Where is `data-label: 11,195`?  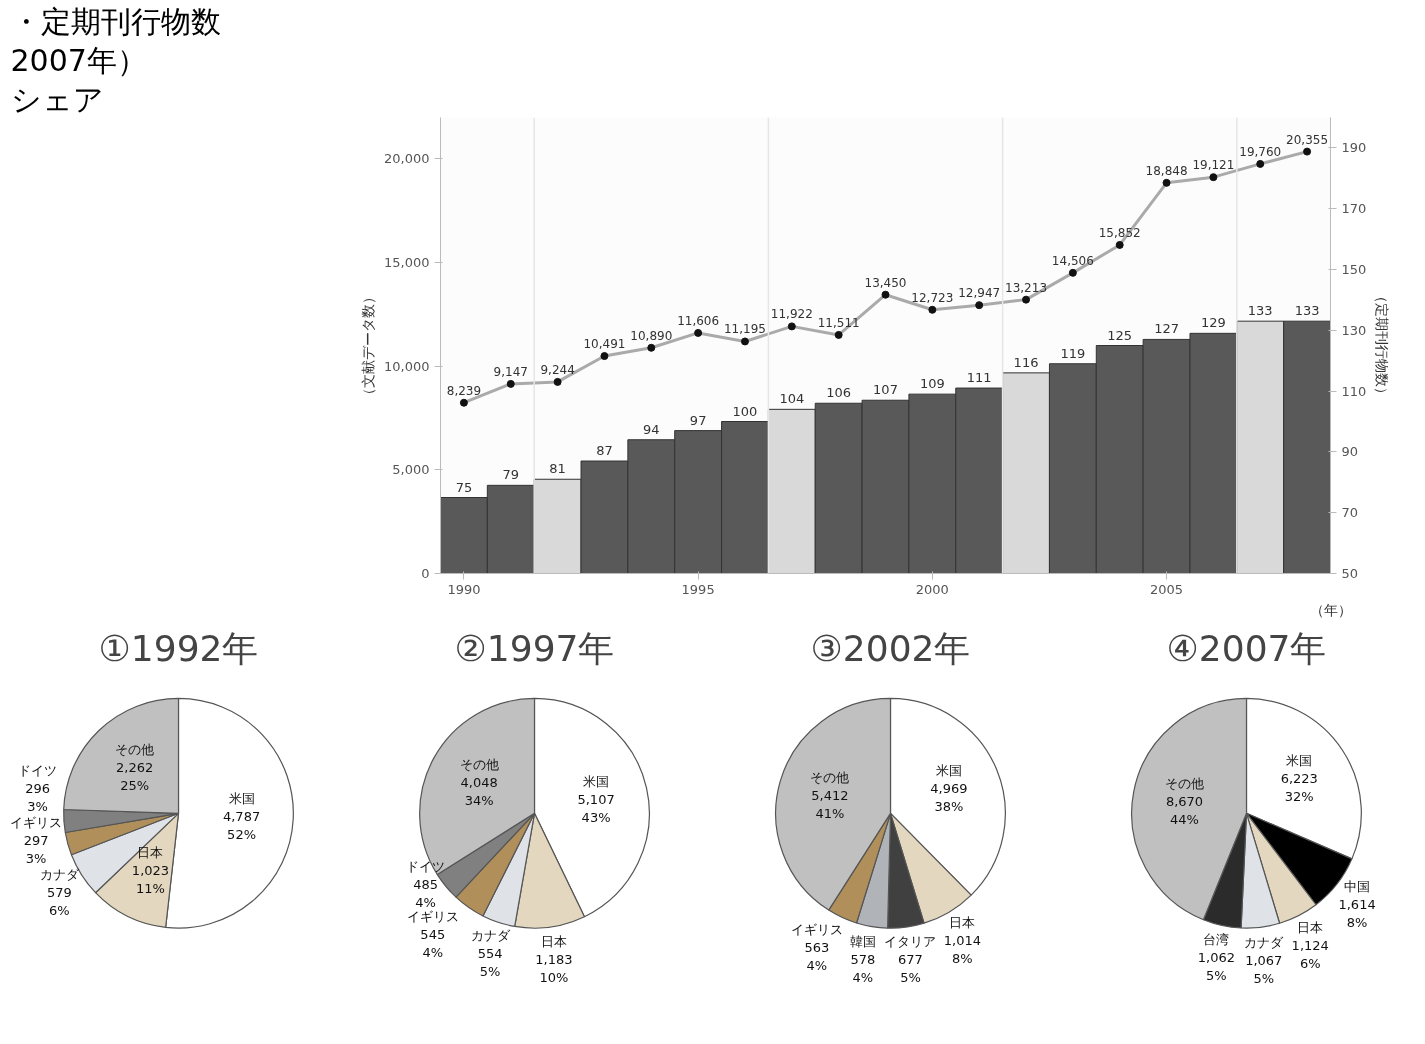 data-label: 11,195 is located at coordinates (744, 329).